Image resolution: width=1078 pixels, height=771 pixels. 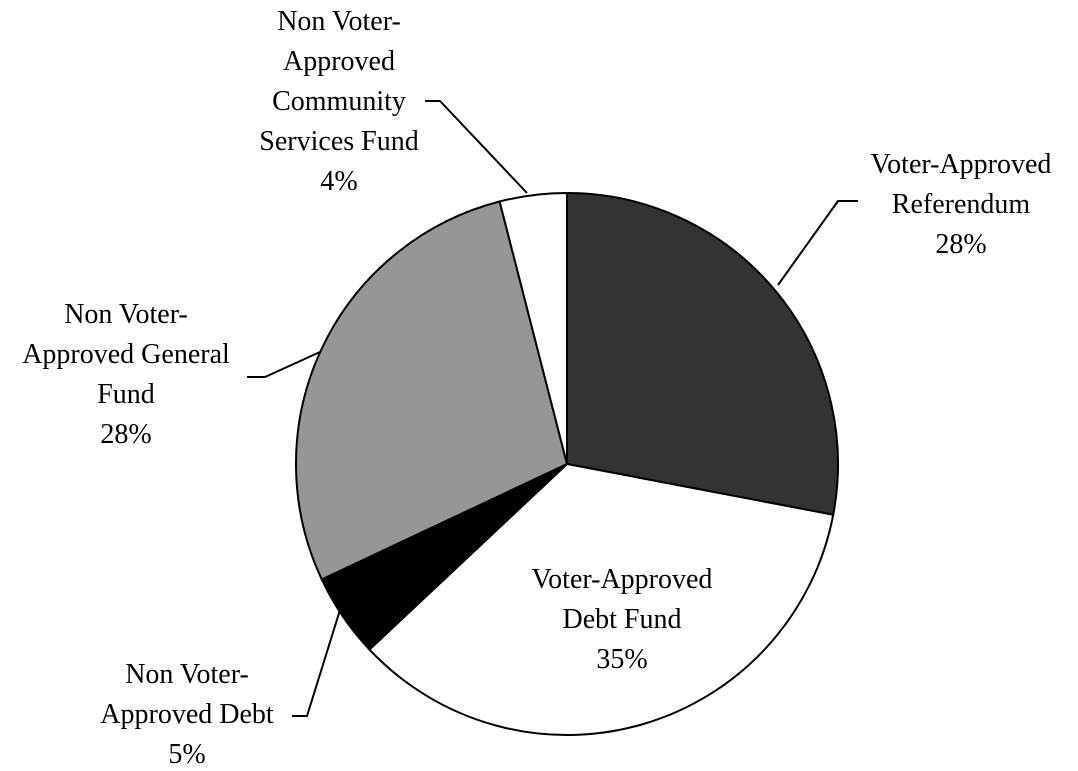 I want to click on slice-label-0: Voter-Approved Referendum 28%, so click(x=961, y=204).